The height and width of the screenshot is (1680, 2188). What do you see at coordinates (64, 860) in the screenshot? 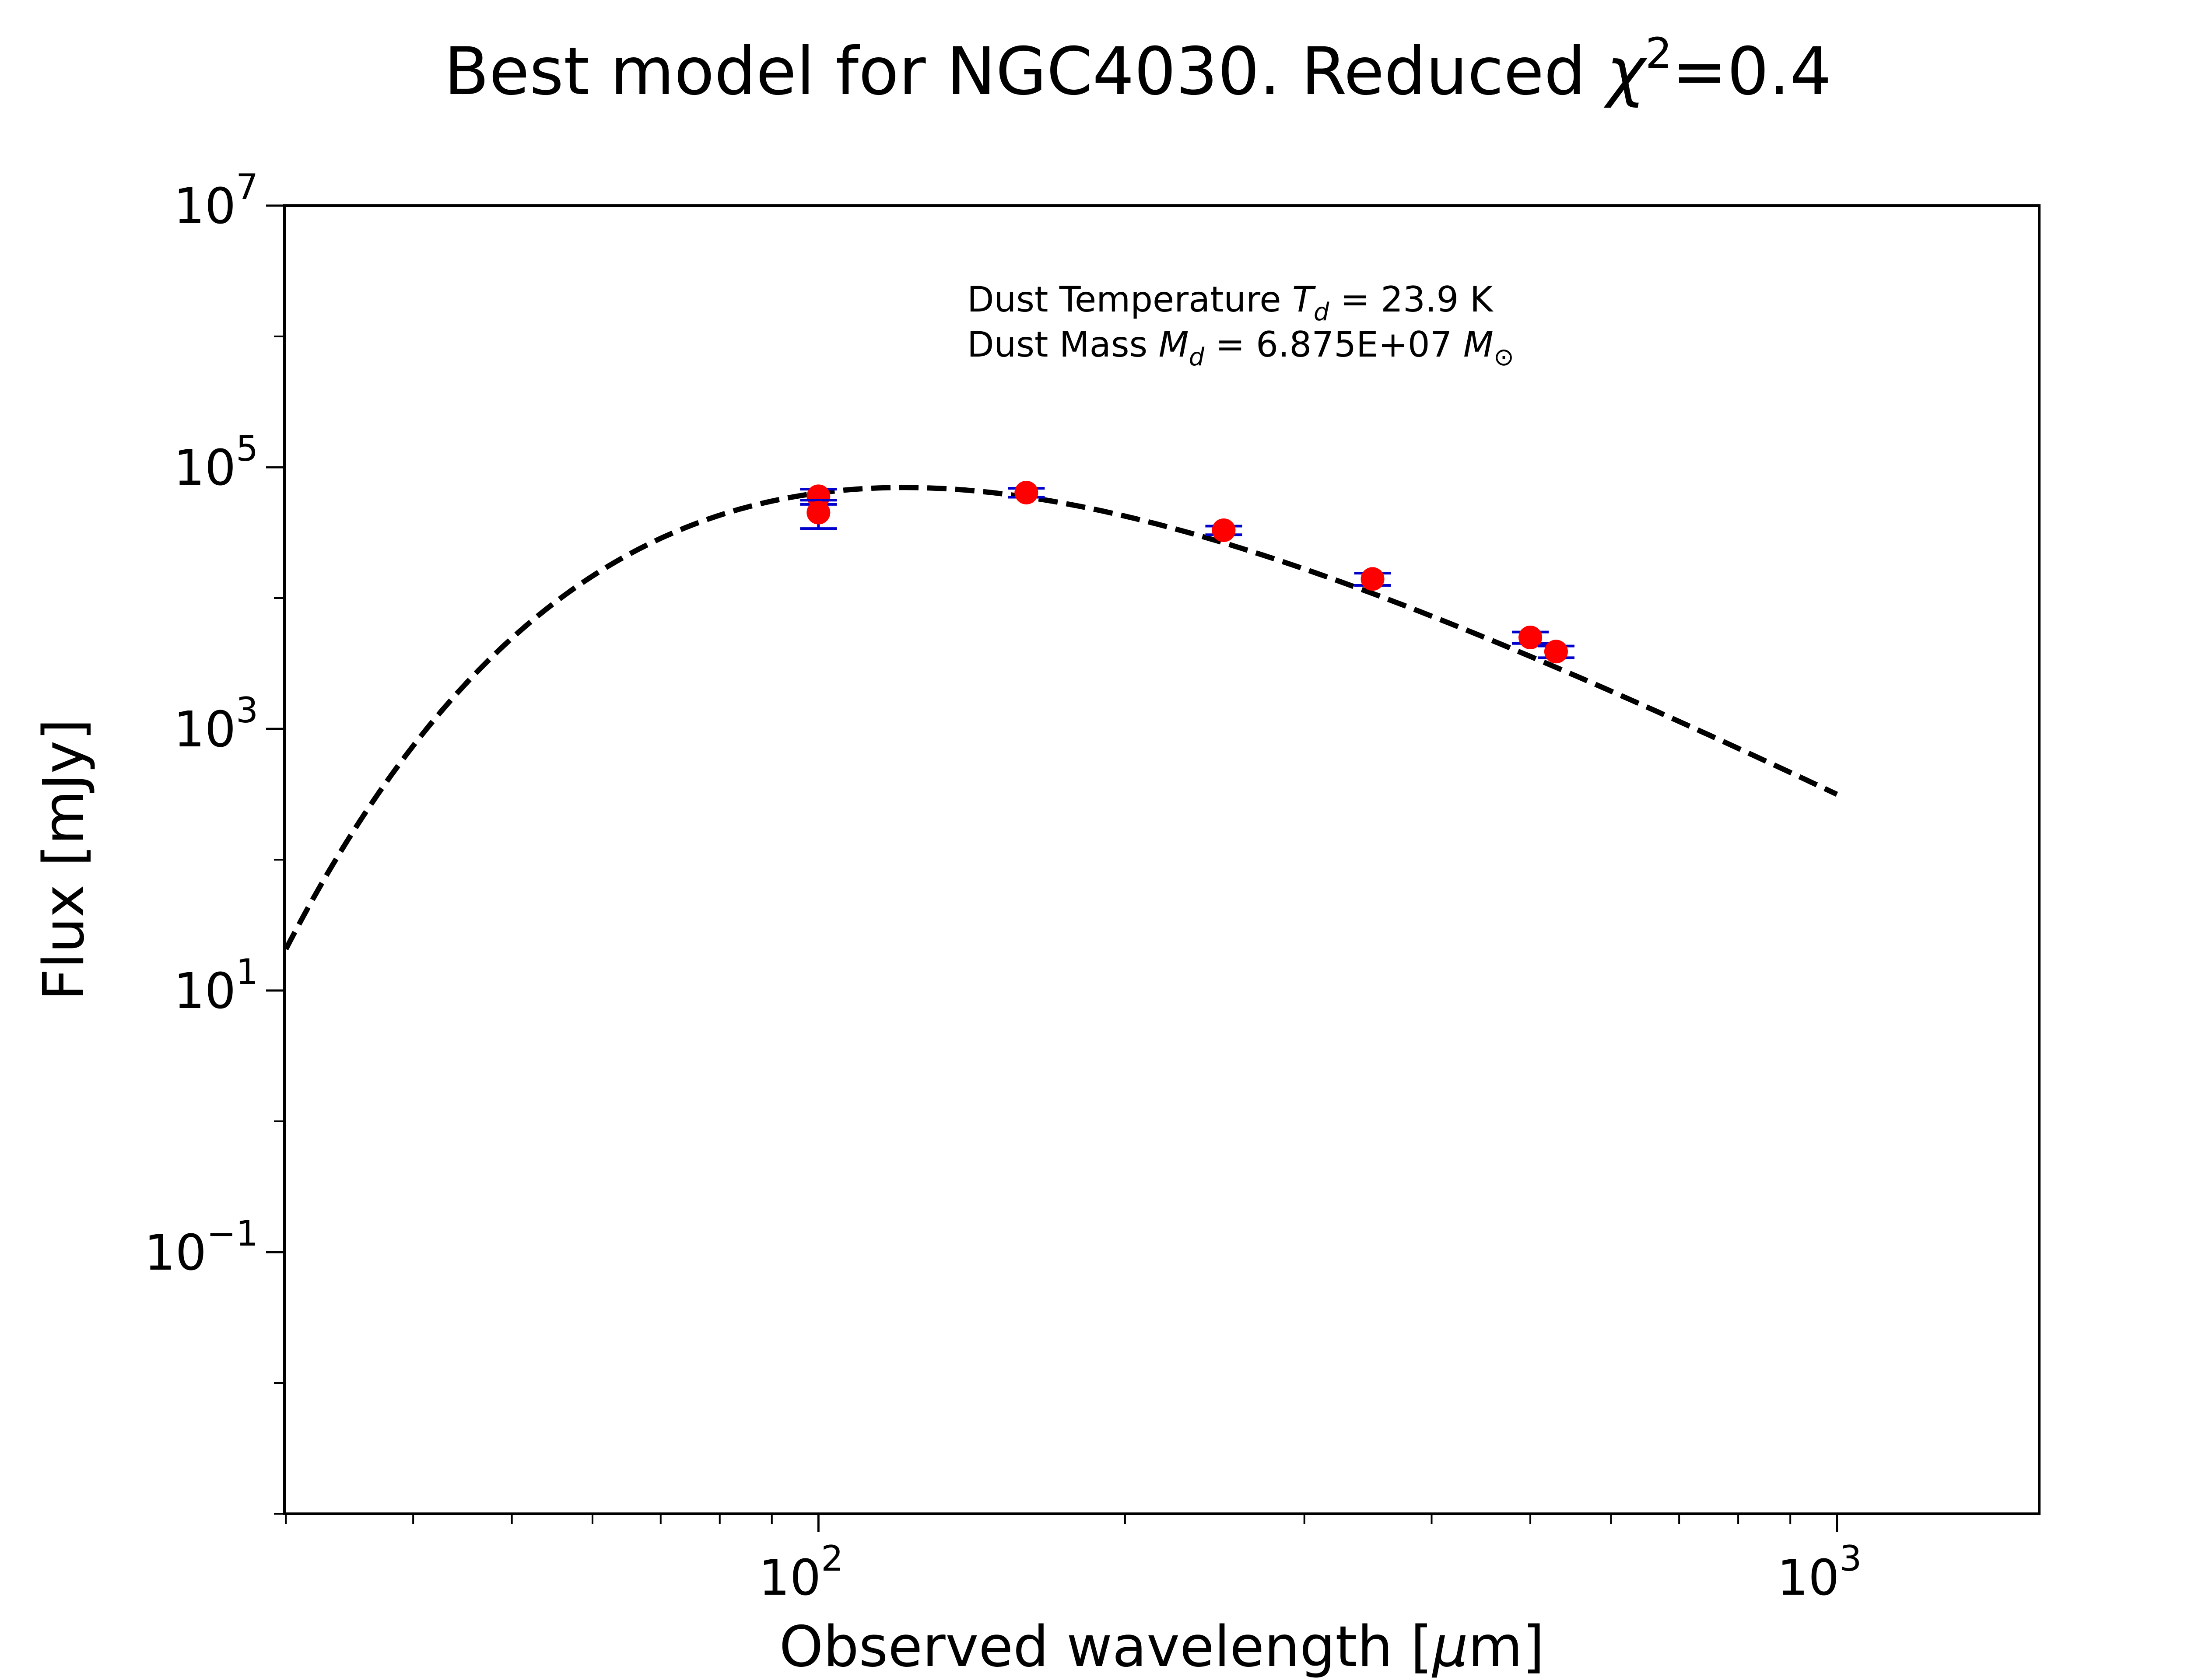
I see `y-axis-label: Flux [mJy]` at bounding box center [64, 860].